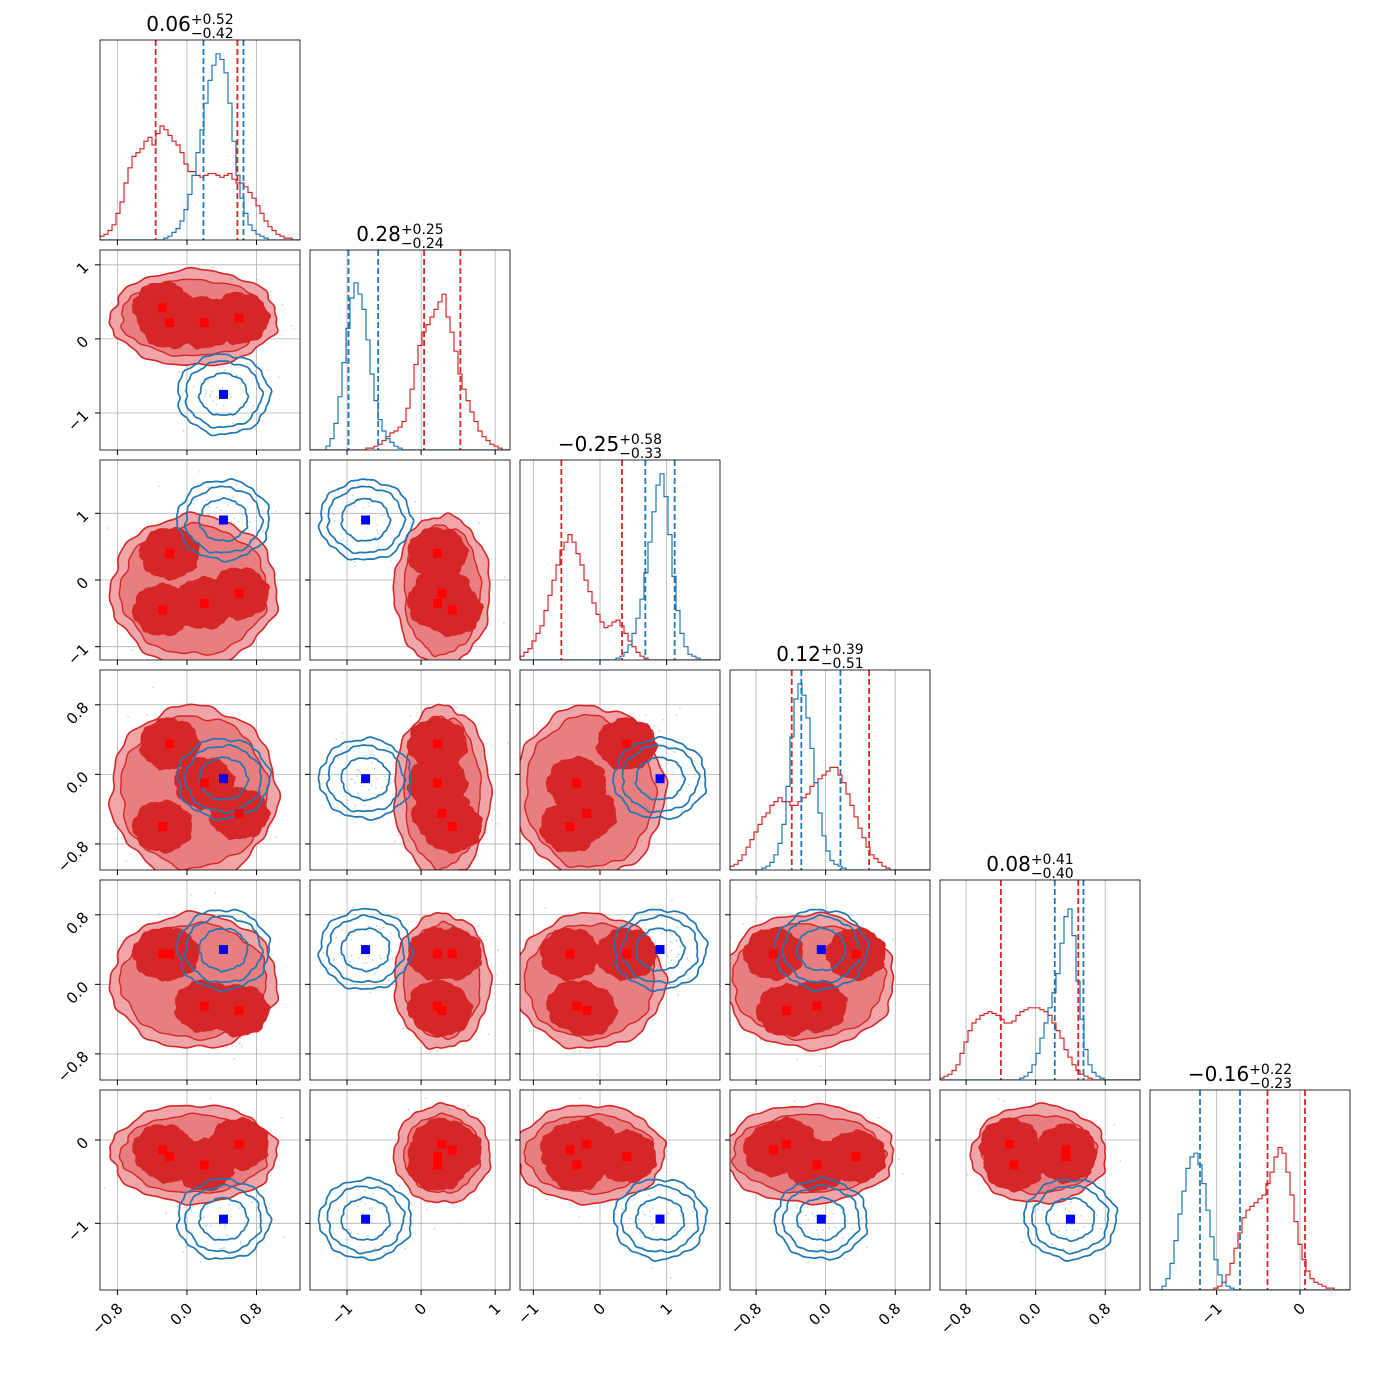  I want to click on panel-title: −0.16+0.22, so click(1240, 1074).